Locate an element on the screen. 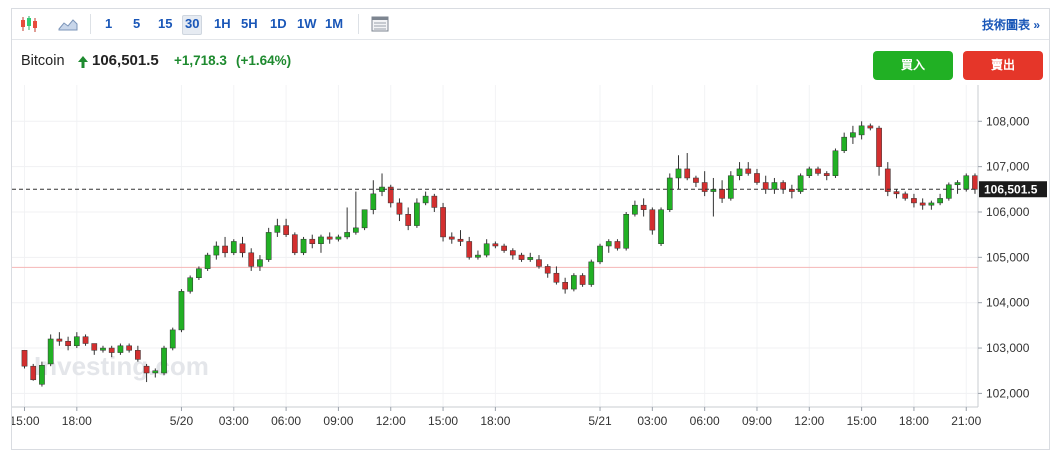 The height and width of the screenshot is (452, 1064). timeframe-15: 15 is located at coordinates (165, 23).